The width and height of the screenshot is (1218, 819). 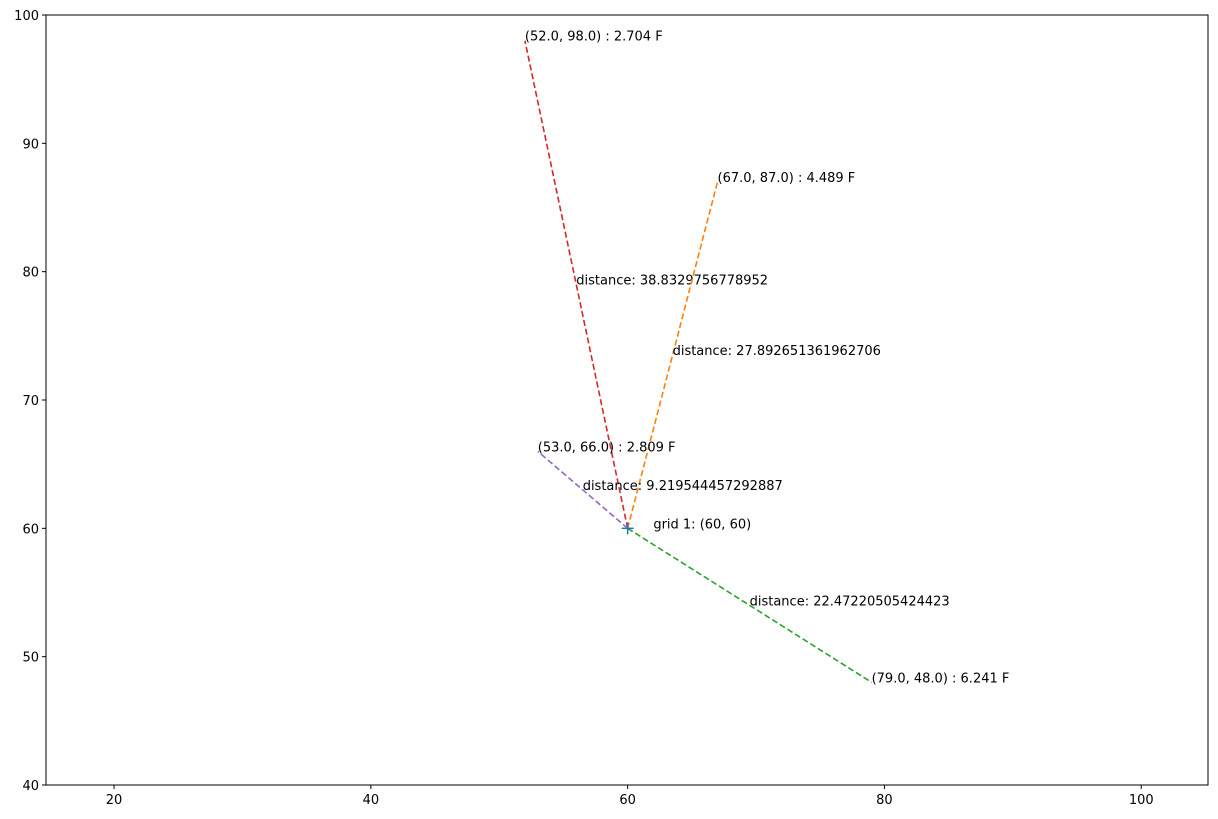 What do you see at coordinates (672, 281) in the screenshot?
I see `distance-label: distance: 38.8329756778952` at bounding box center [672, 281].